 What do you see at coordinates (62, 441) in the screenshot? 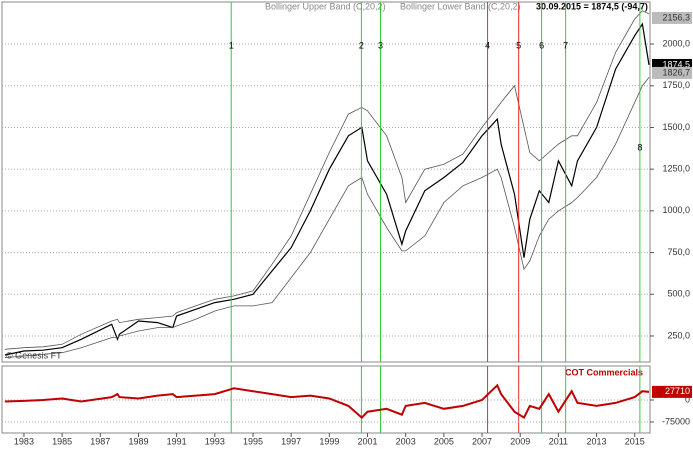
I see `x-tick-label: 1985` at bounding box center [62, 441].